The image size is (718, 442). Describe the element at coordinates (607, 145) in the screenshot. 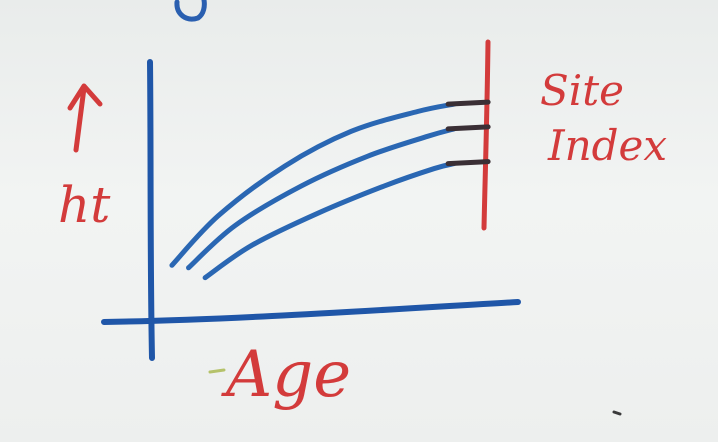

I see `site-index-label-2: Index` at that location.